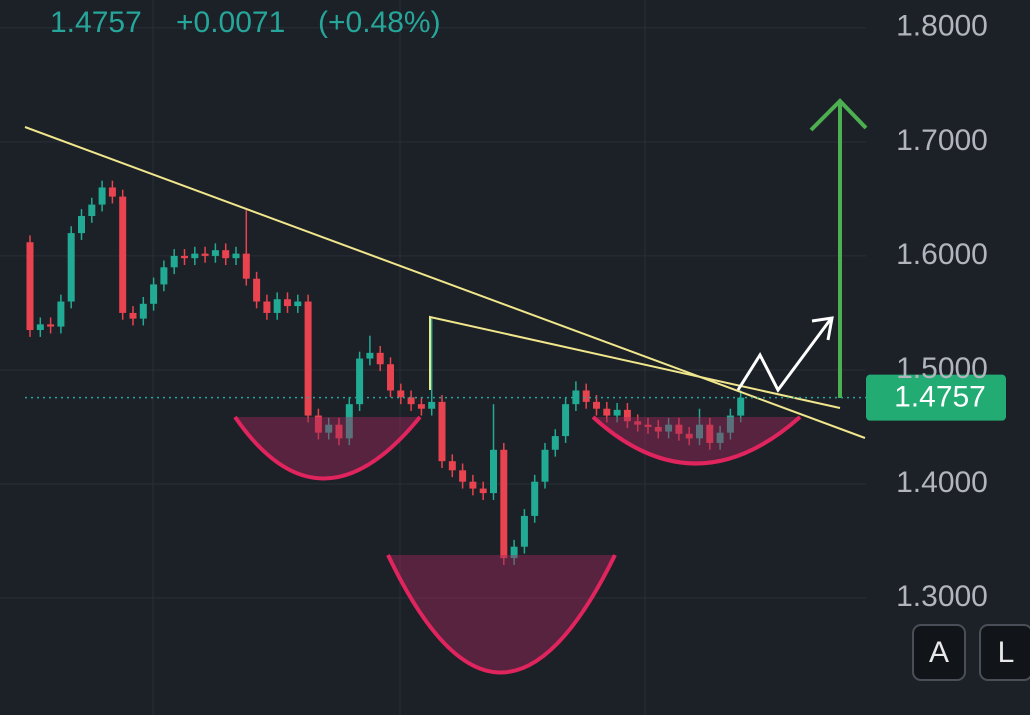 Image resolution: width=1030 pixels, height=715 pixels. I want to click on header-change-pct: (+0.48%), so click(379, 22).